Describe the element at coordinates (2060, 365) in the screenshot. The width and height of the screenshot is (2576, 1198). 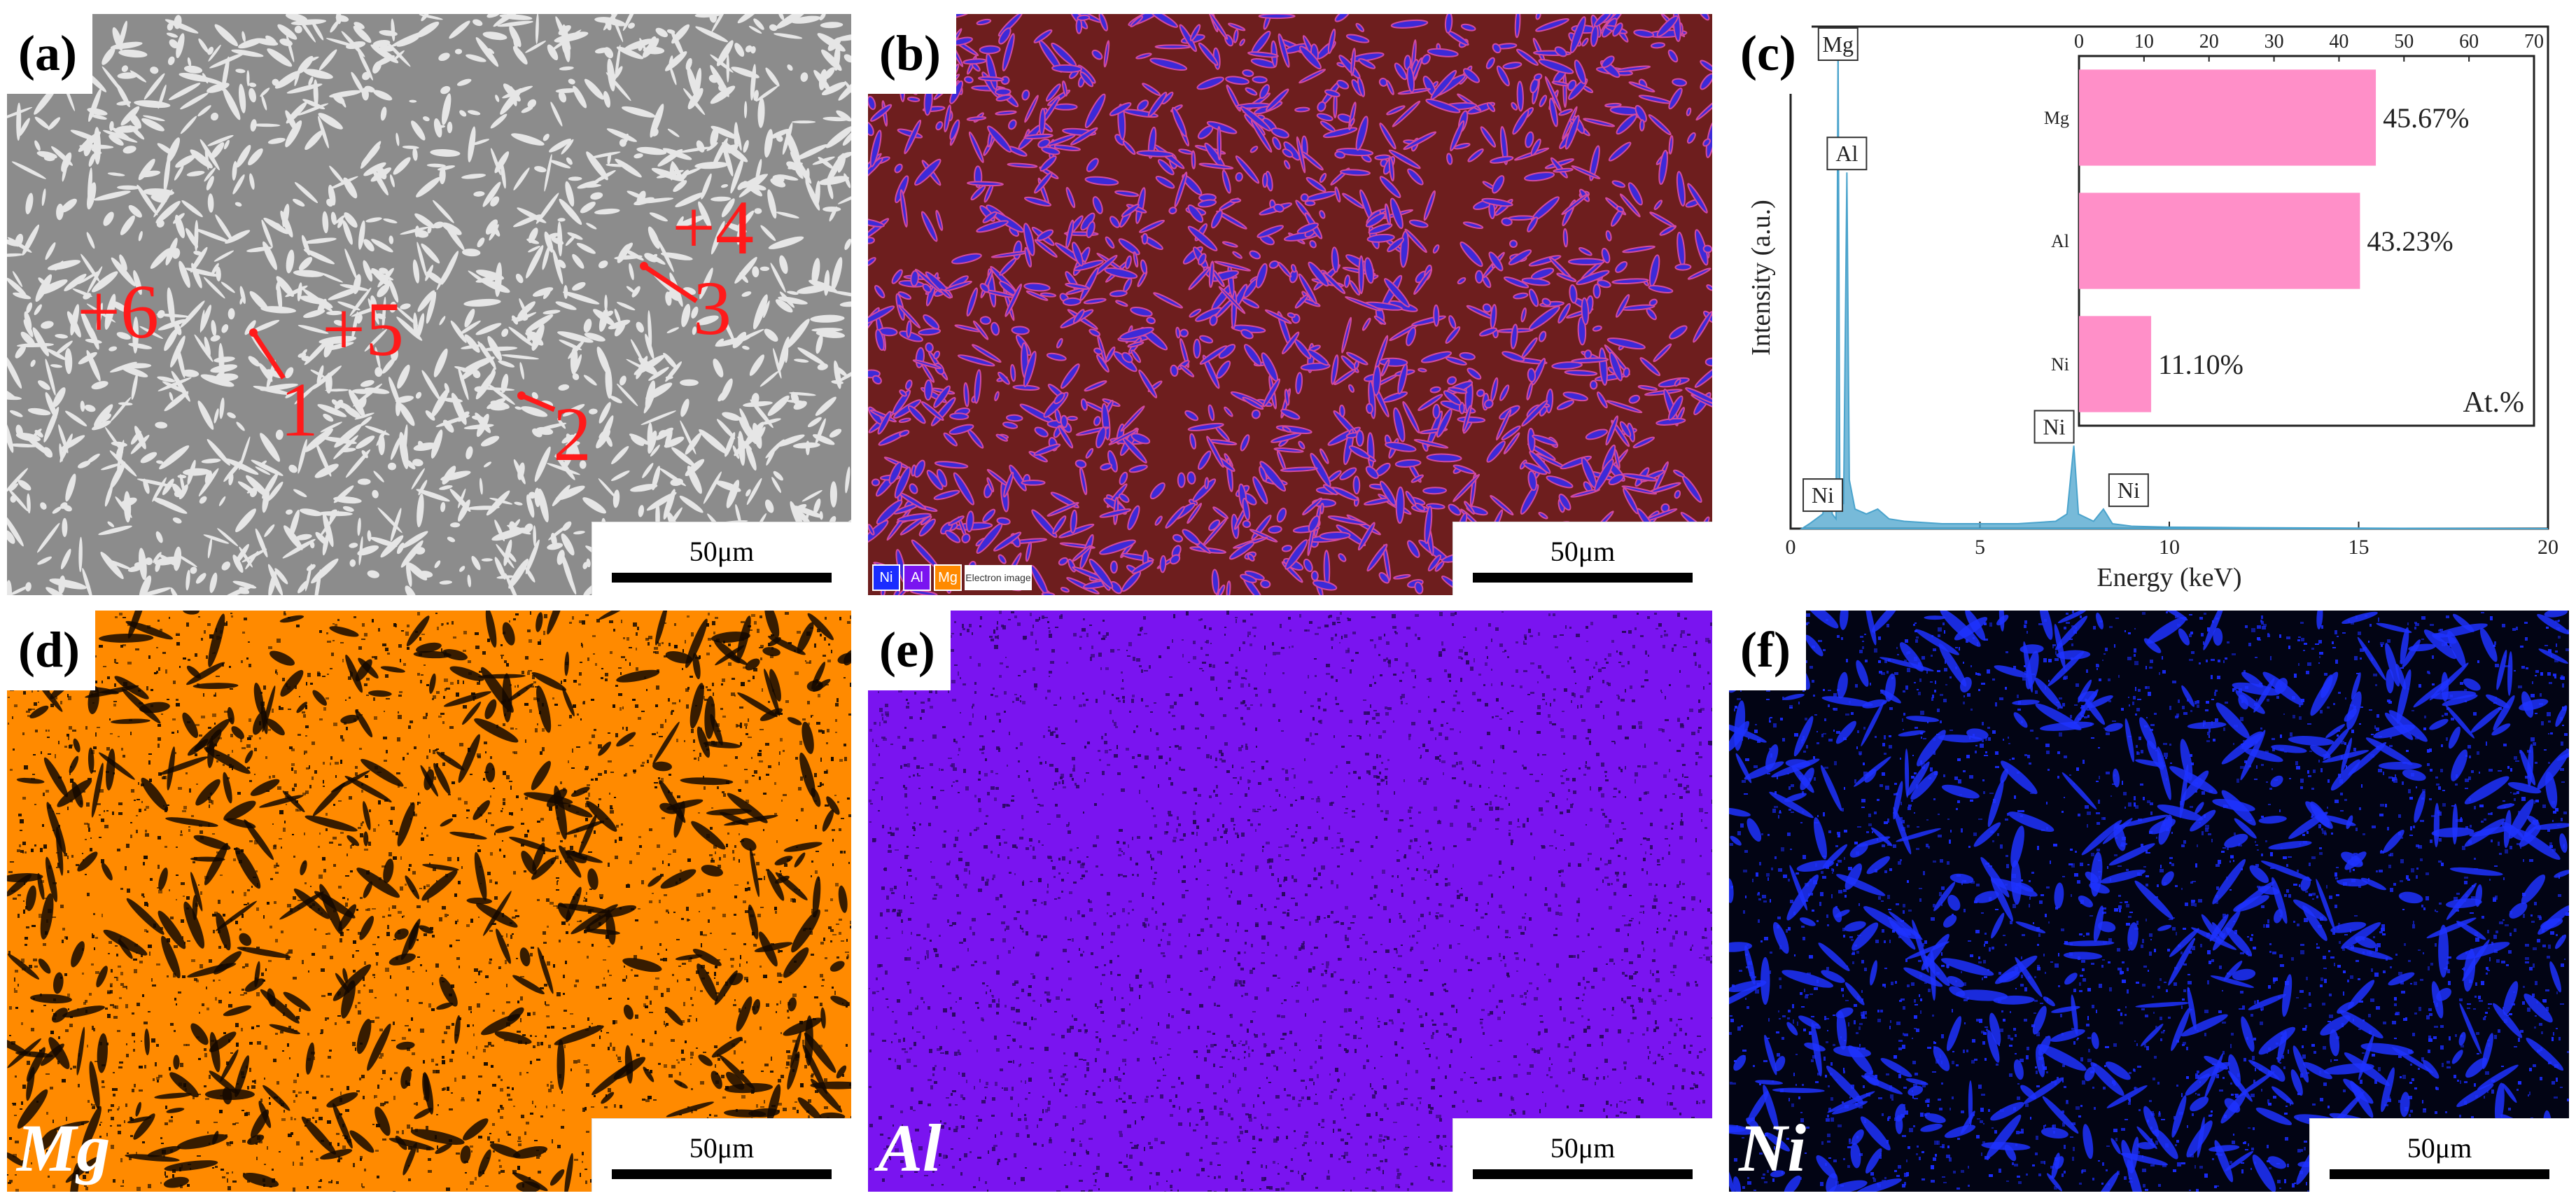
I see `bar-category-label: Ni` at that location.